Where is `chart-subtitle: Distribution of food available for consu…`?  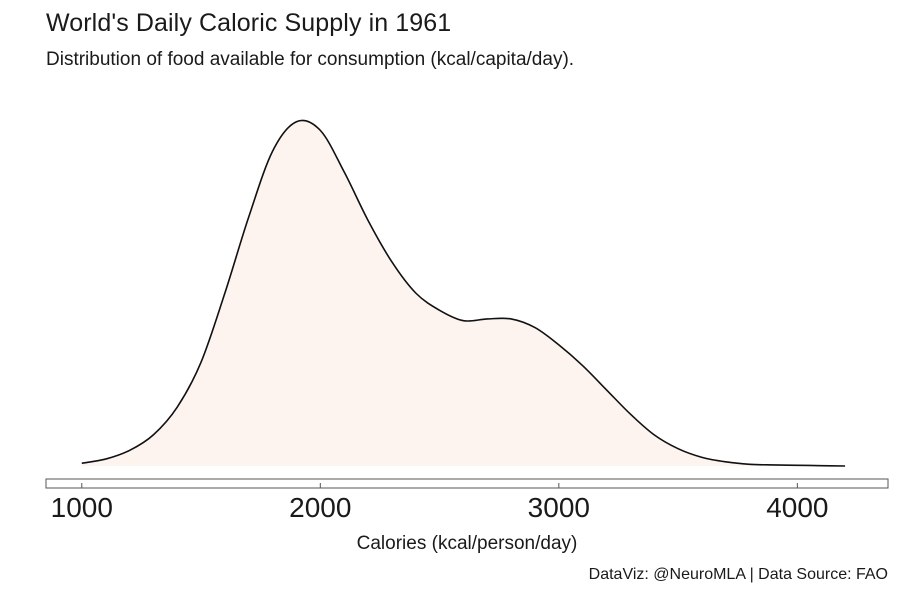 chart-subtitle: Distribution of food available for consu… is located at coordinates (310, 59).